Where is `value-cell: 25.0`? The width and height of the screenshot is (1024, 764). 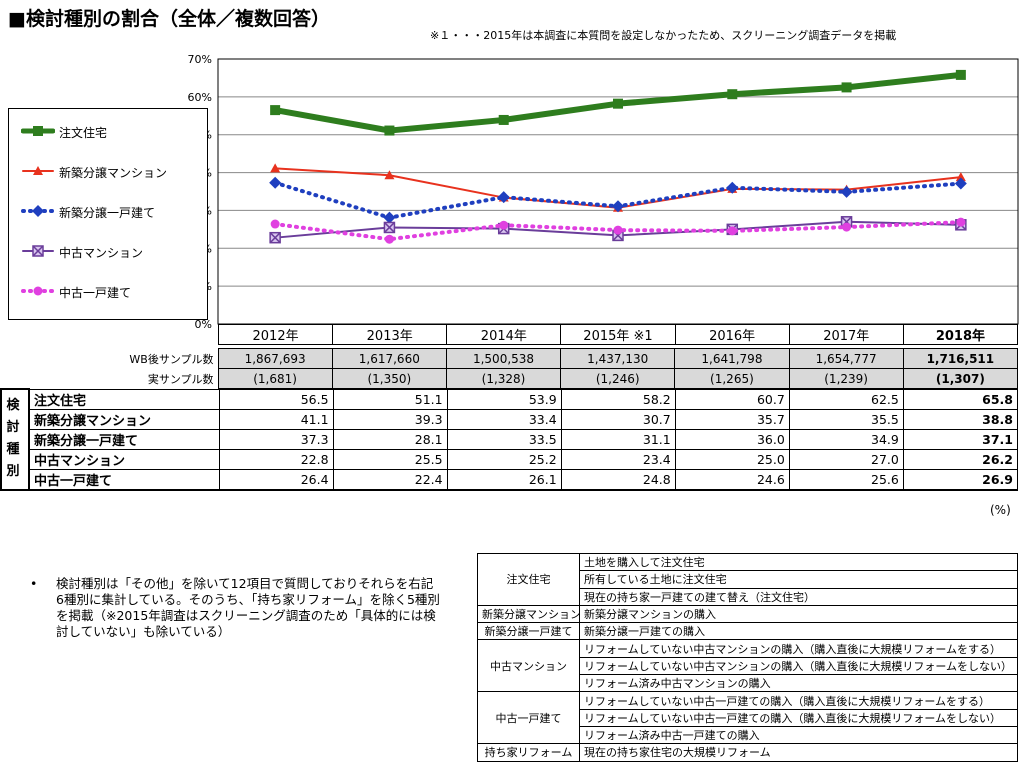
value-cell: 25.0 is located at coordinates (732, 459).